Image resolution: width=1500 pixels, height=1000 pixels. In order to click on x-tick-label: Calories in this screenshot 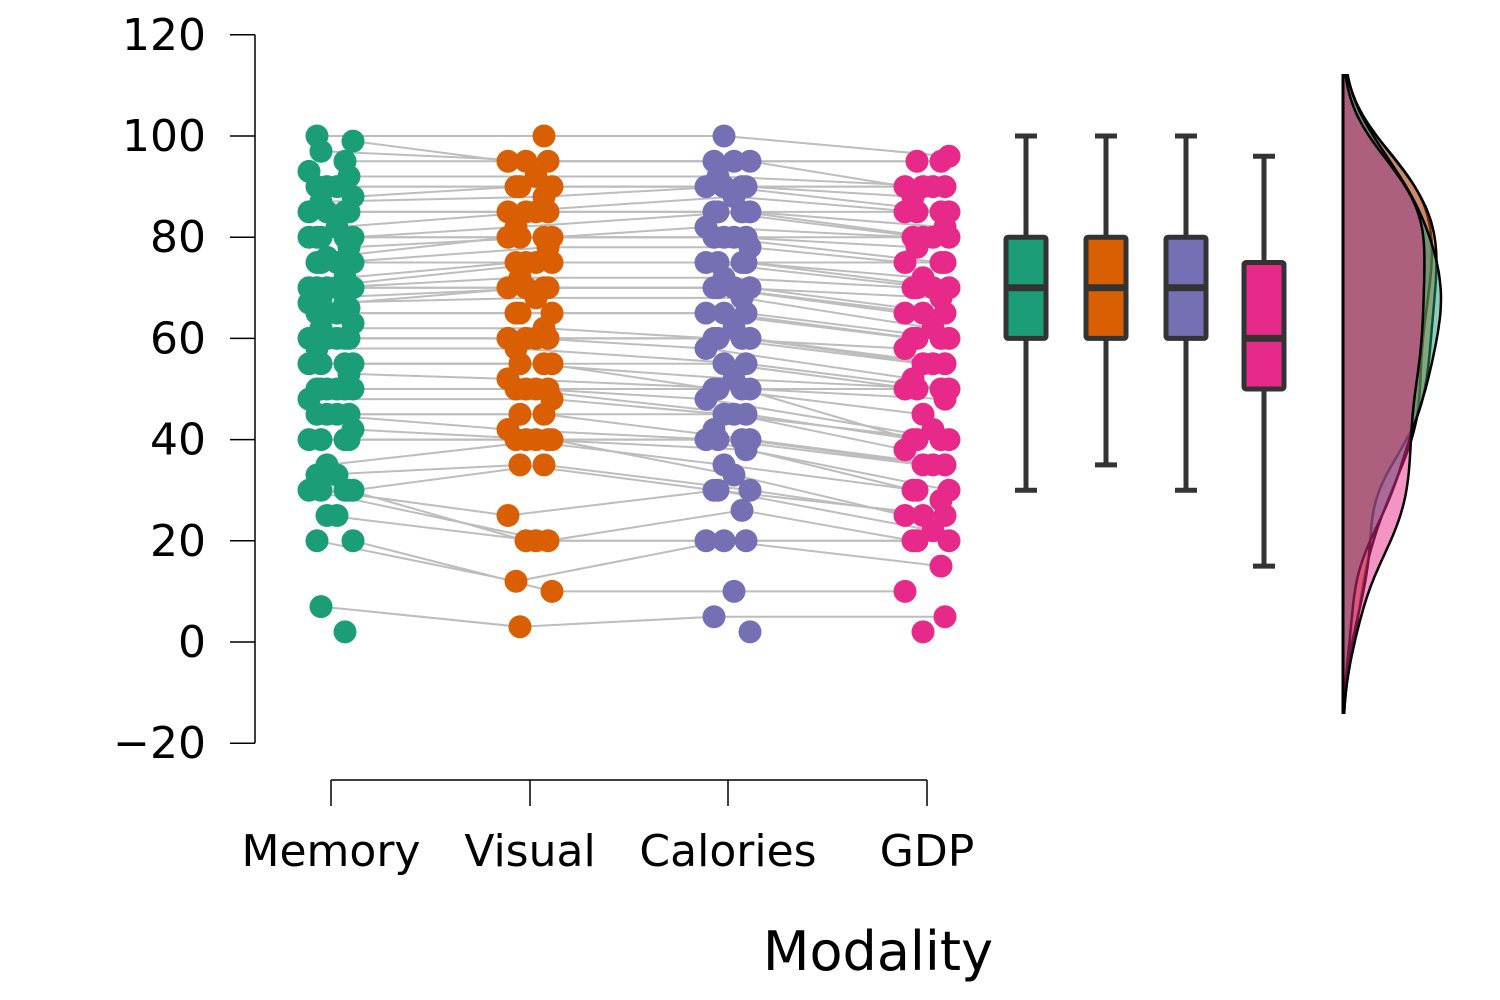, I will do `click(727, 851)`.